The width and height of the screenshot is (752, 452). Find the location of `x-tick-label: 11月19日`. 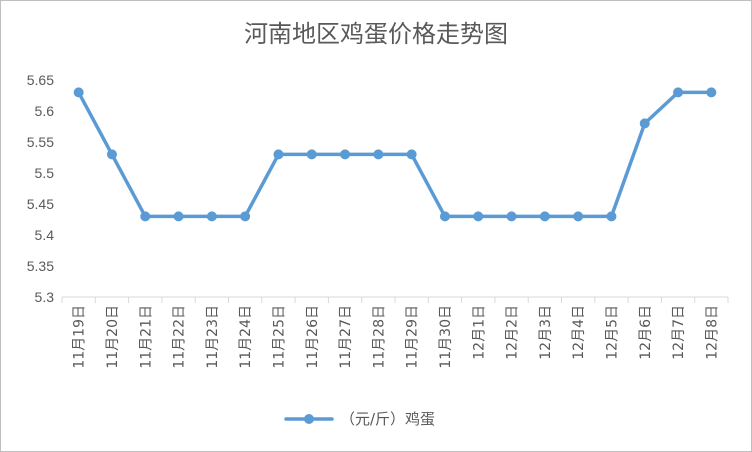

x-tick-label: 11月19日 is located at coordinates (80, 337).